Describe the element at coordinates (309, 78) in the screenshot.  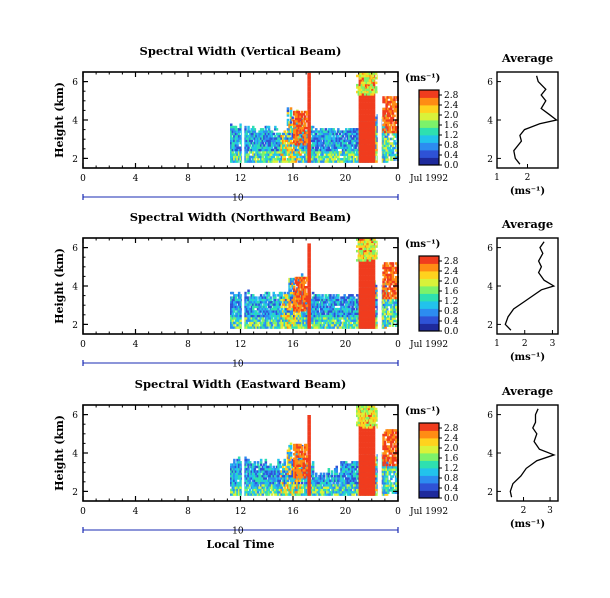
I see `high-width-column` at that location.